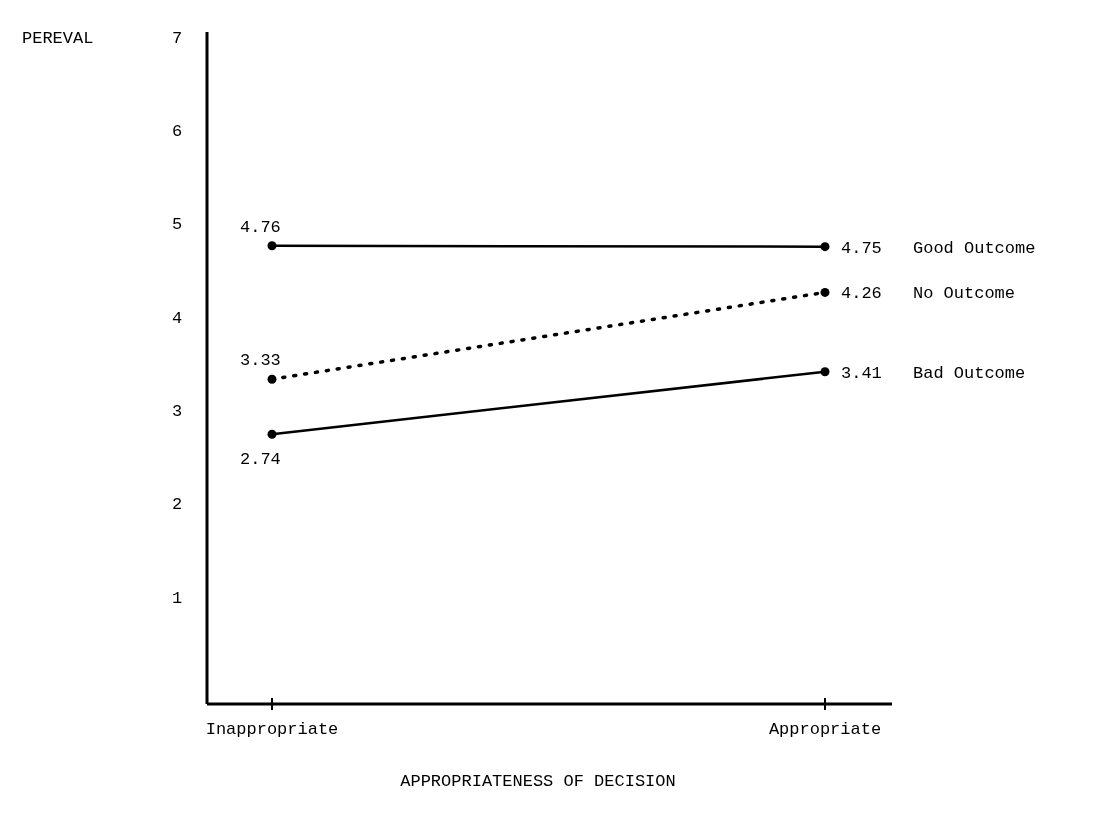  I want to click on y-tick-label: 5, so click(177, 225).